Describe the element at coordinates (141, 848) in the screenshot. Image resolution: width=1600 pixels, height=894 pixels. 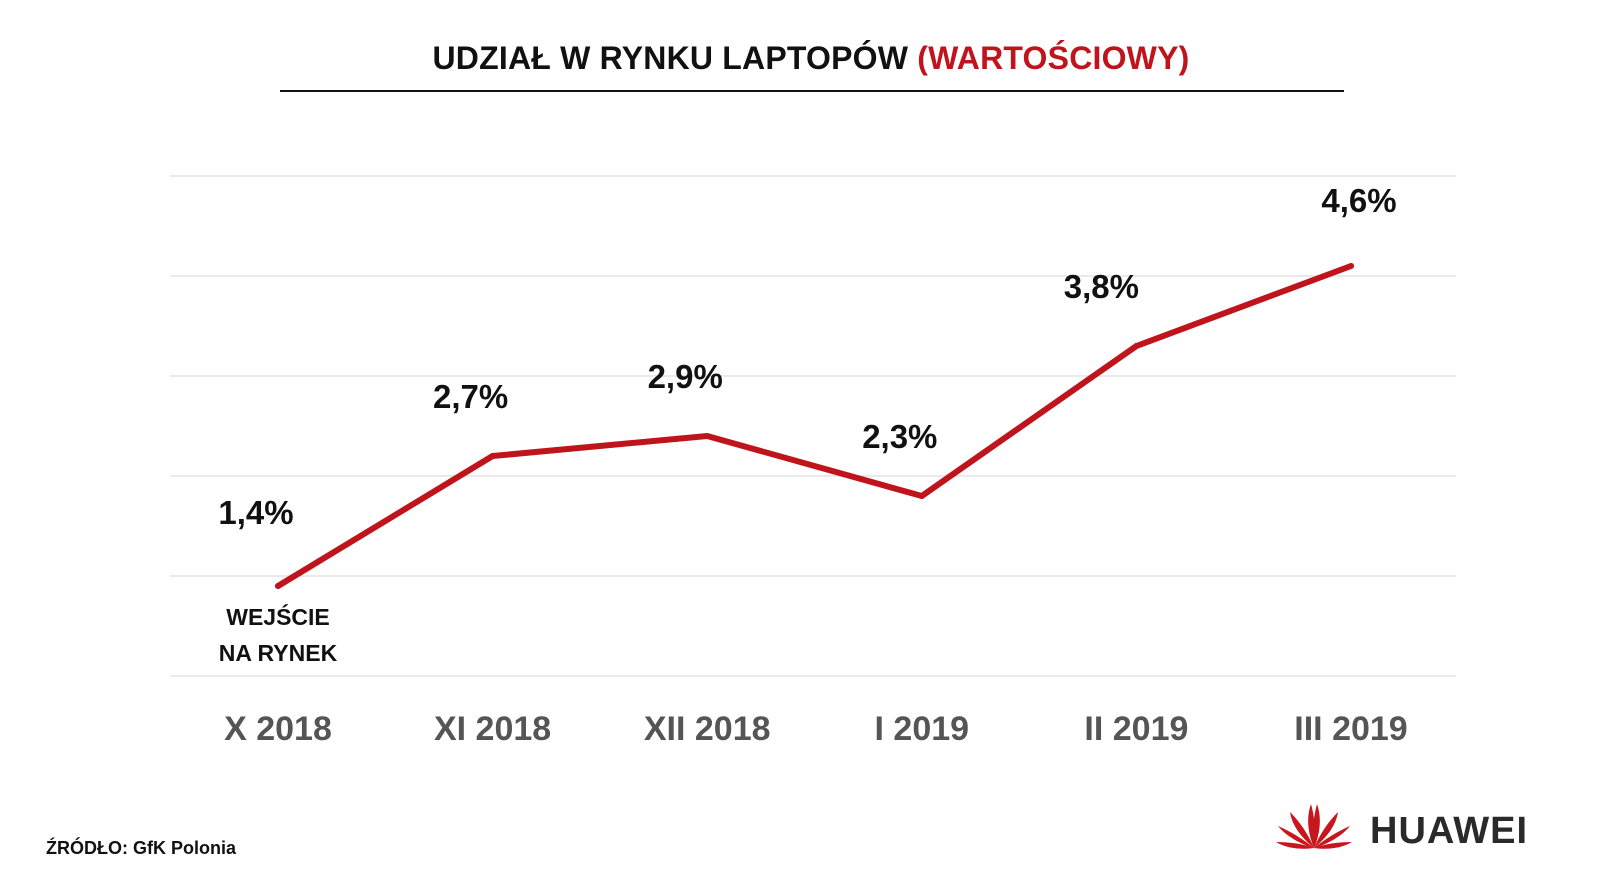
I see `source-note: ŹRÓDŁO: GfK Polonia` at that location.